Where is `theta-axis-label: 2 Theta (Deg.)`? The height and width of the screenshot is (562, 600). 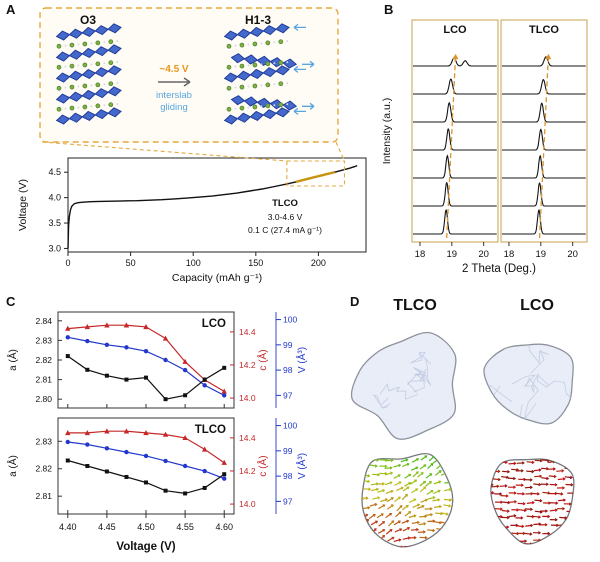 theta-axis-label: 2 Theta (Deg.) is located at coordinates (499, 269).